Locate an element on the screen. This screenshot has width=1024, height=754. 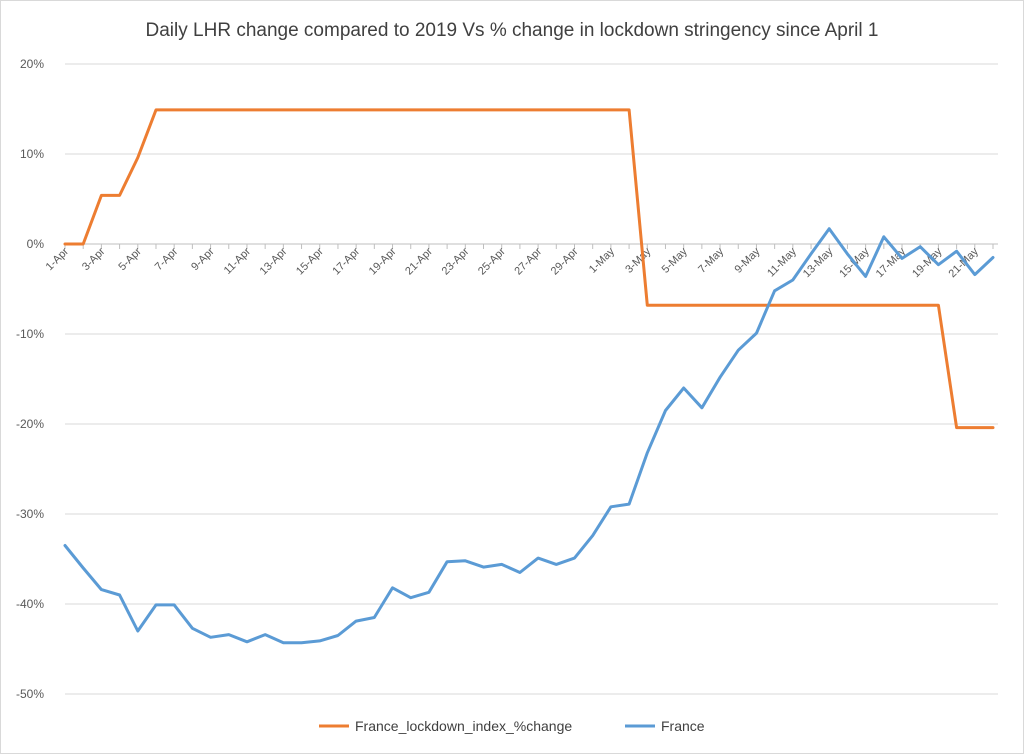
y-tick-label: -20% is located at coordinates (30, 424).